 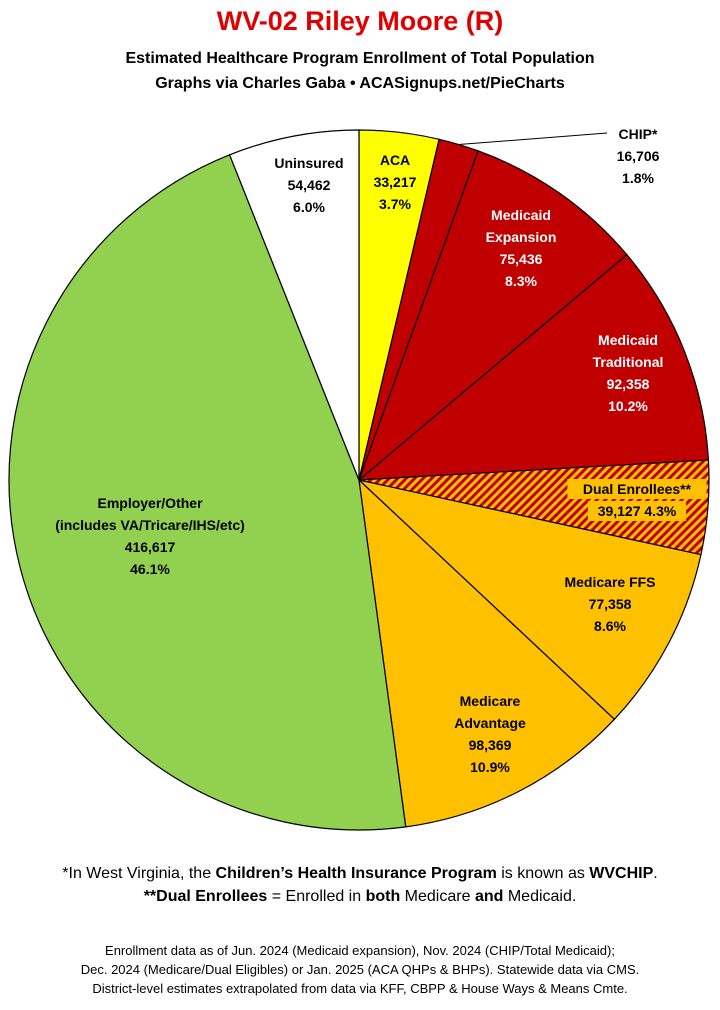 What do you see at coordinates (521, 259) in the screenshot?
I see `slice-label-medicaid-expansion: 75,436` at bounding box center [521, 259].